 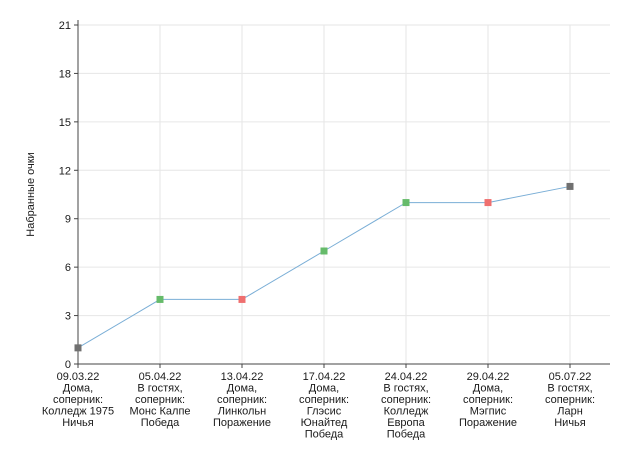 I want to click on x-category-label-line: 29.04.22, so click(x=488, y=377).